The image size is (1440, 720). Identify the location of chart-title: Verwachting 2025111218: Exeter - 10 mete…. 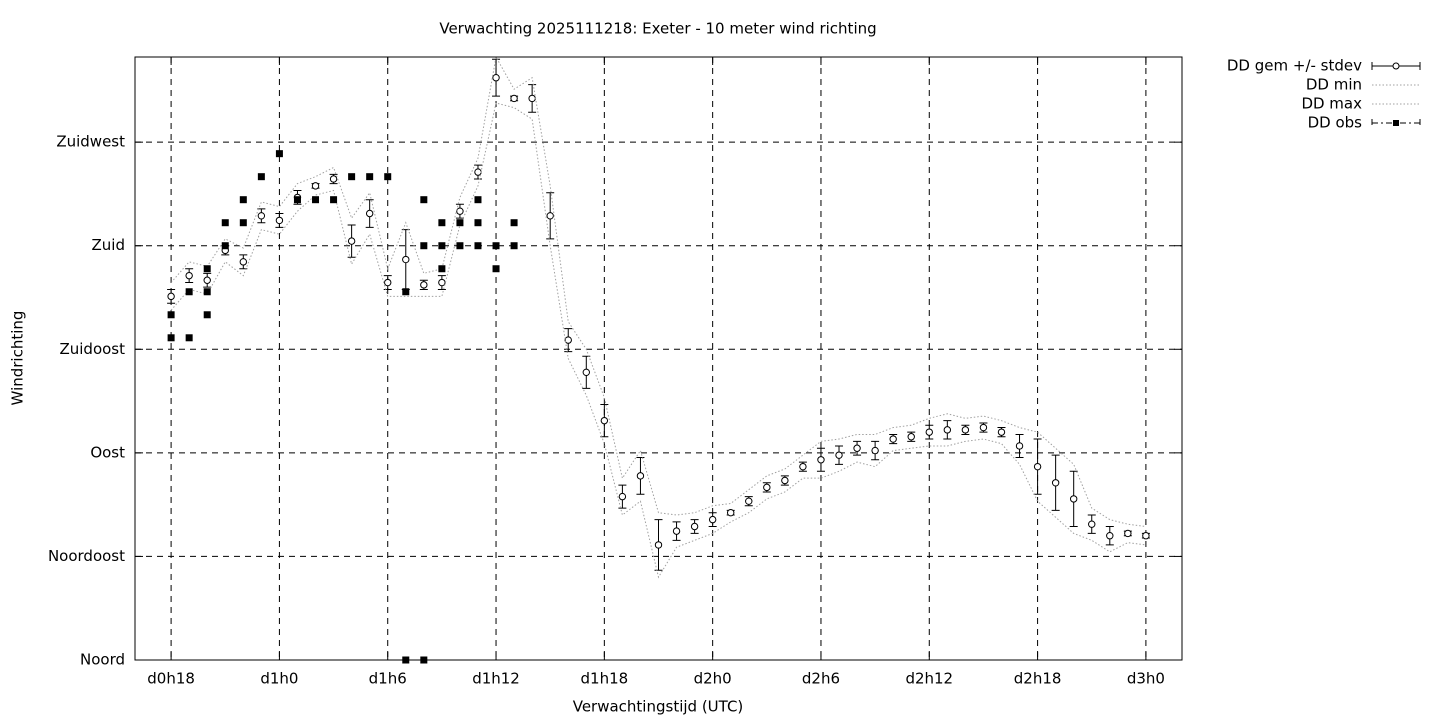
(657, 29).